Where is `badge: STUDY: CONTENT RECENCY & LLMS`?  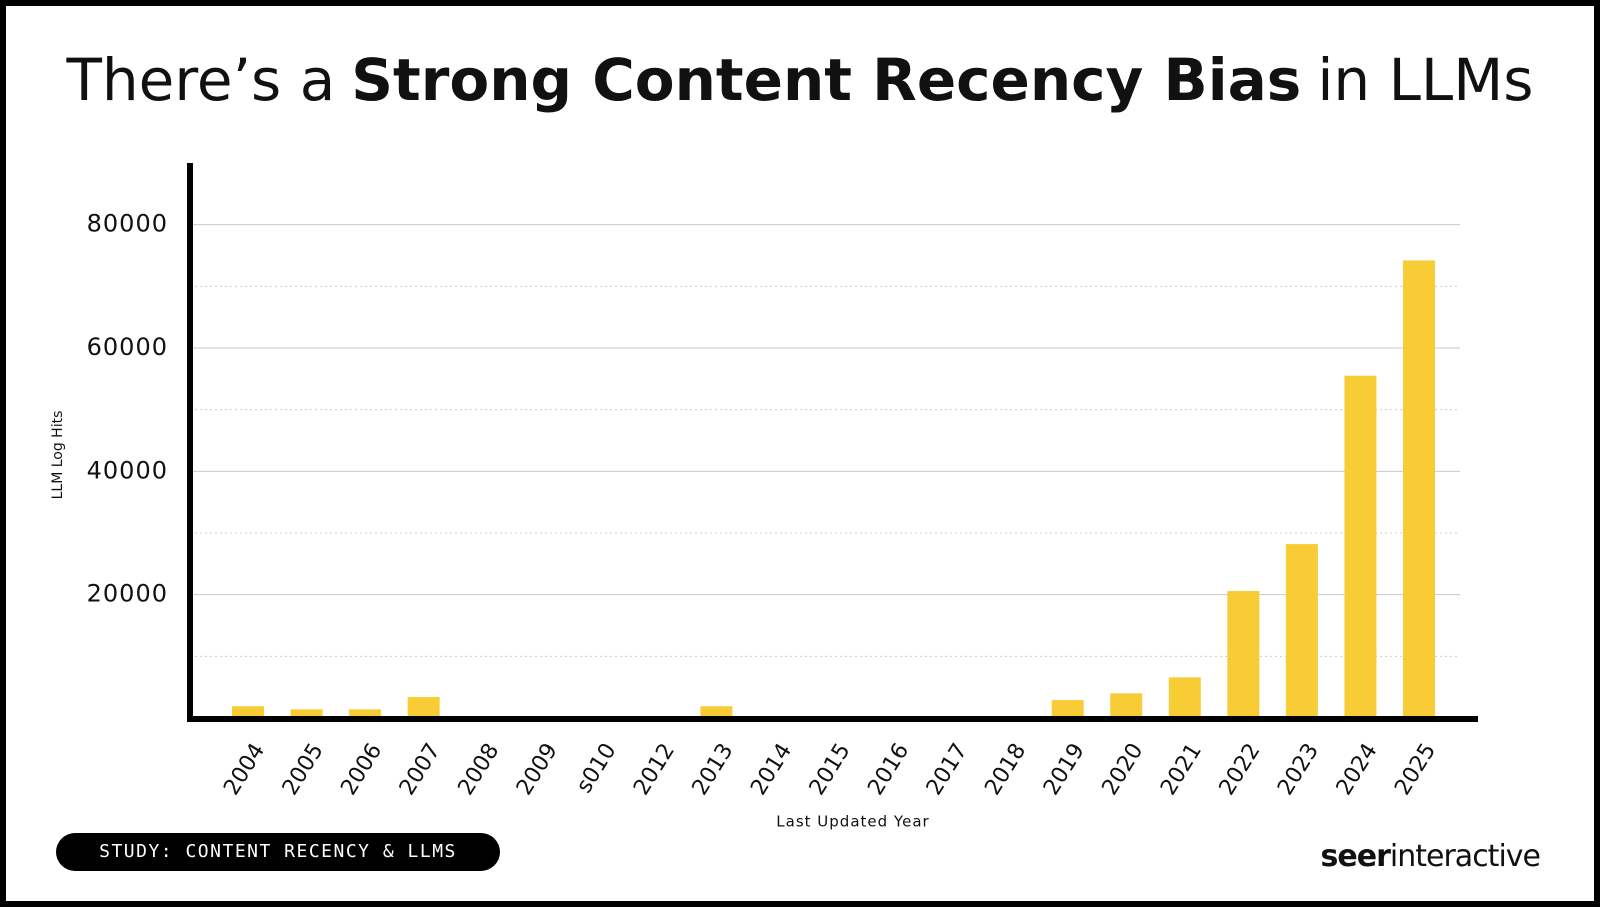 badge: STUDY: CONTENT RECENCY & LLMS is located at coordinates (278, 851).